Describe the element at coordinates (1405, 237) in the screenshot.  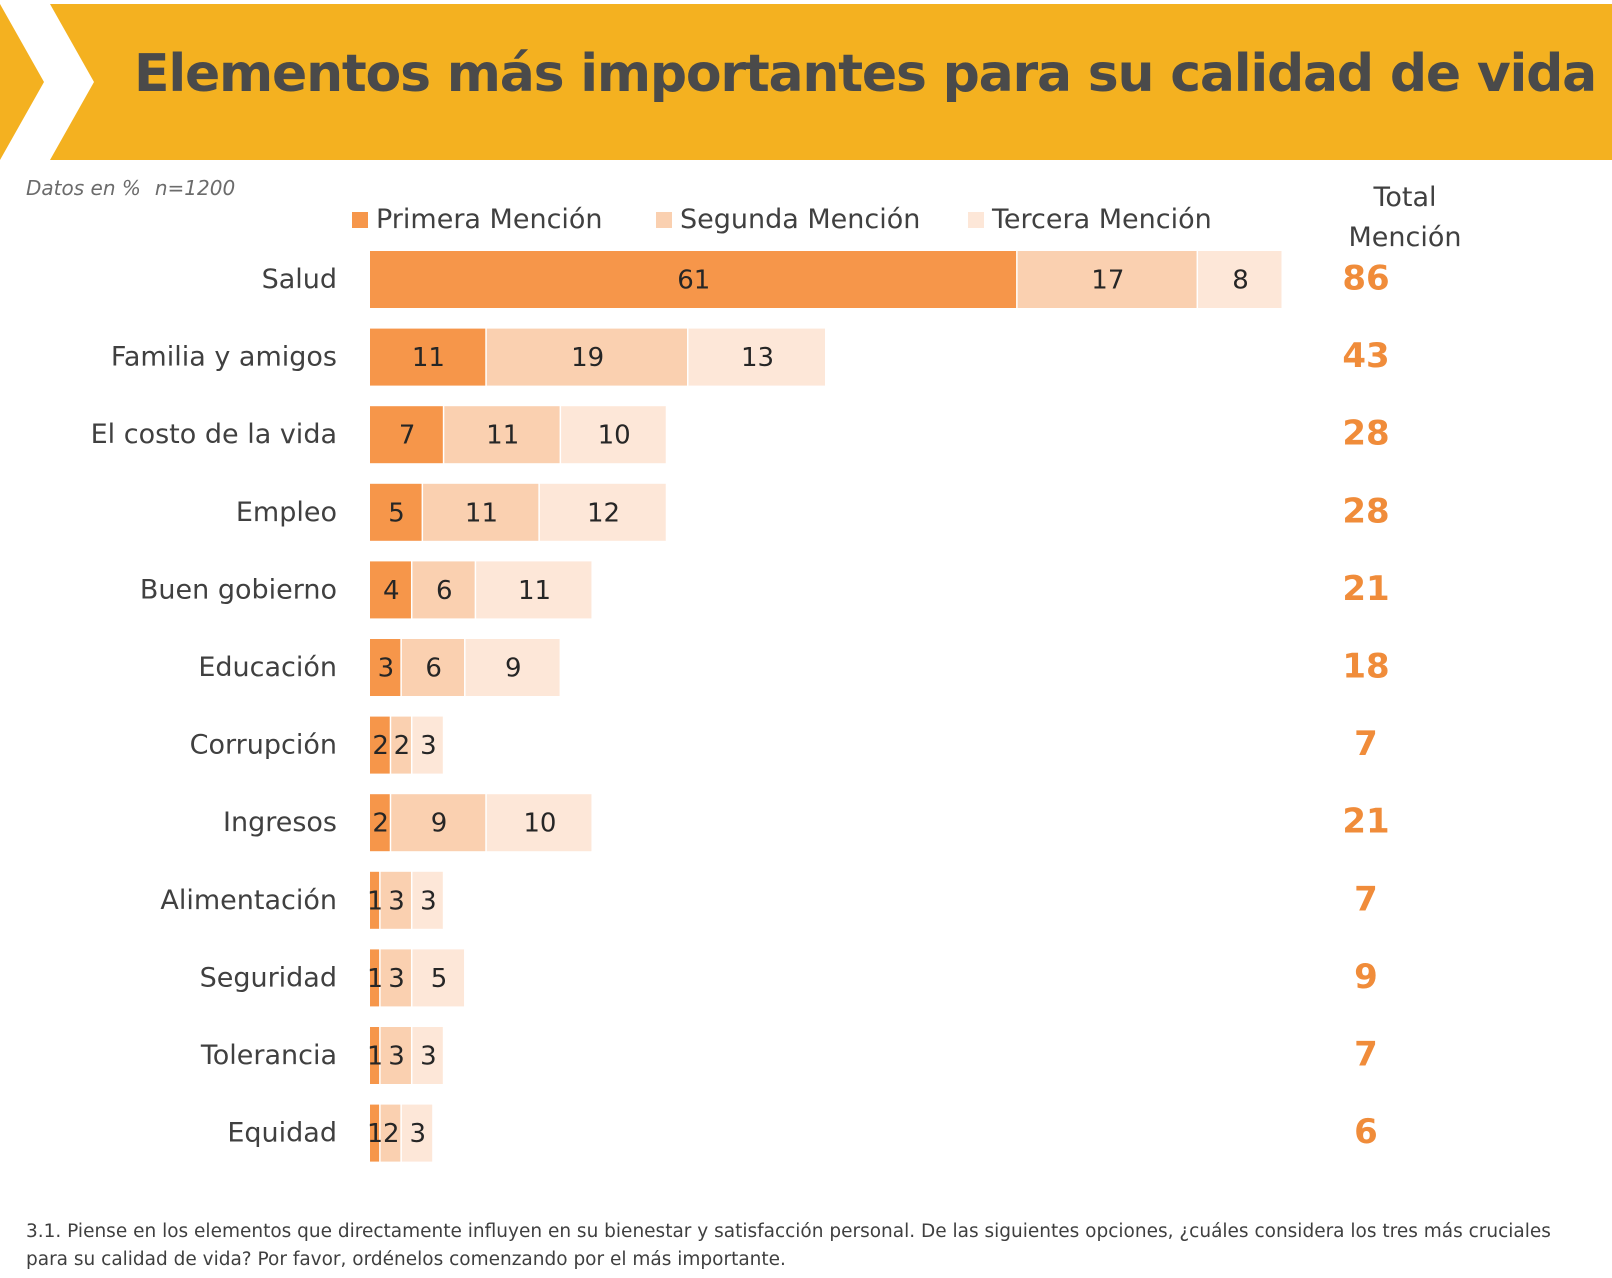
I see `total-header-line2: Mención` at that location.